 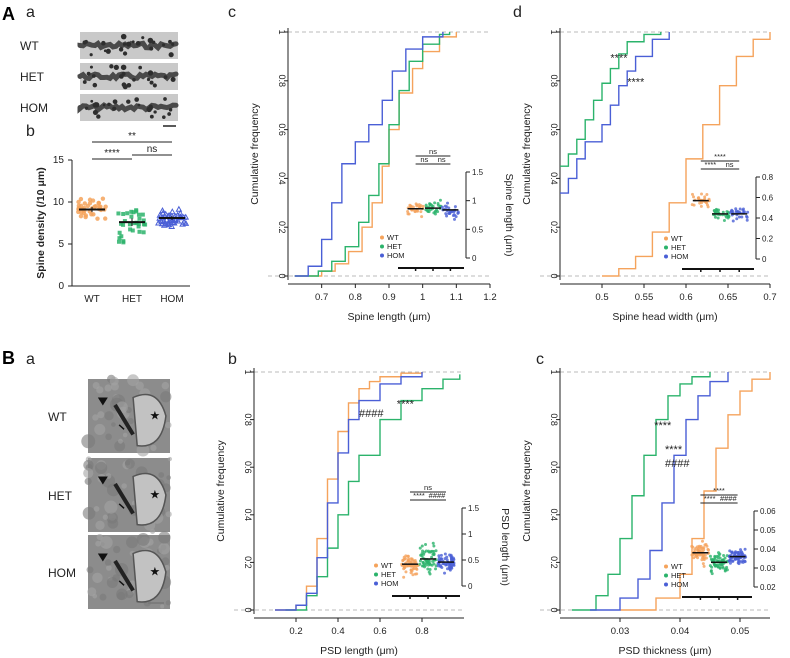 What do you see at coordinates (60, 496) in the screenshot?
I see `row-label-het: HET` at bounding box center [60, 496].